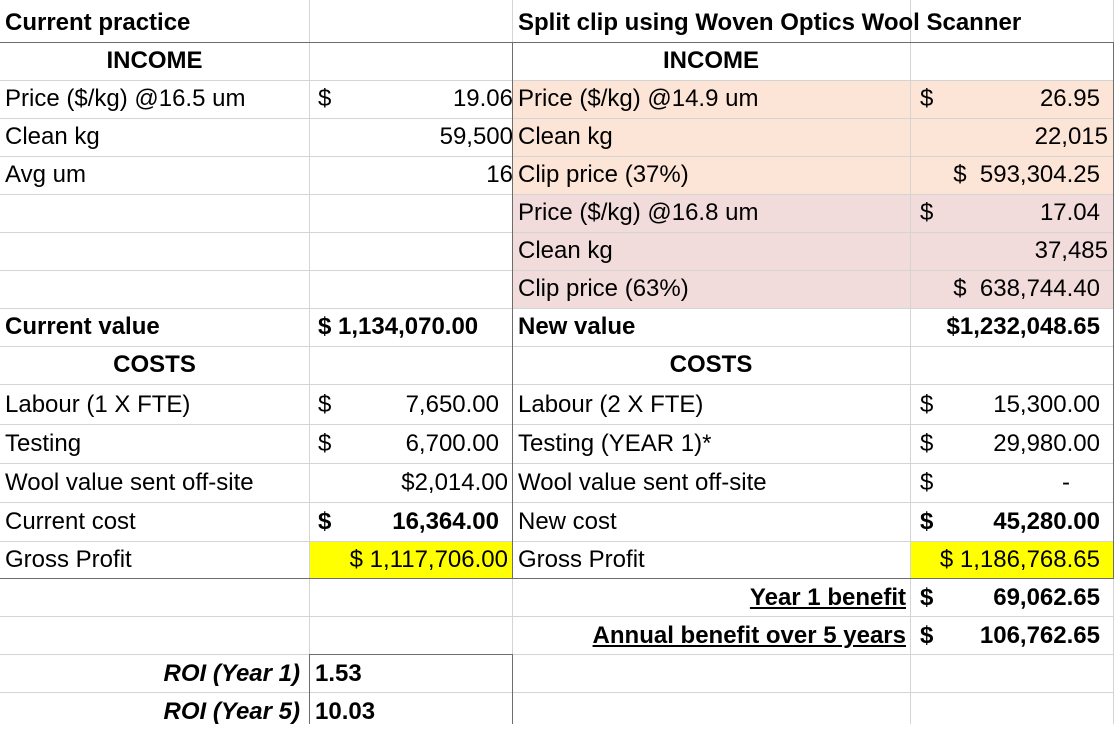  What do you see at coordinates (827, 597) in the screenshot?
I see `year1-benefit-label: Year 1 benefit` at bounding box center [827, 597].